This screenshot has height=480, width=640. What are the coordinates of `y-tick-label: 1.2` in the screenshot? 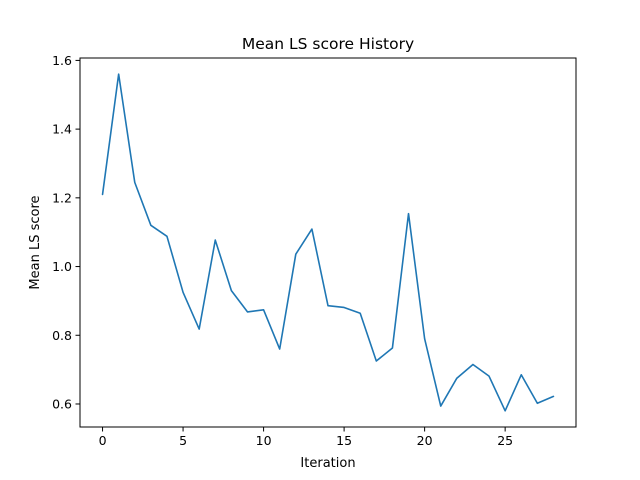 It's located at (62, 197).